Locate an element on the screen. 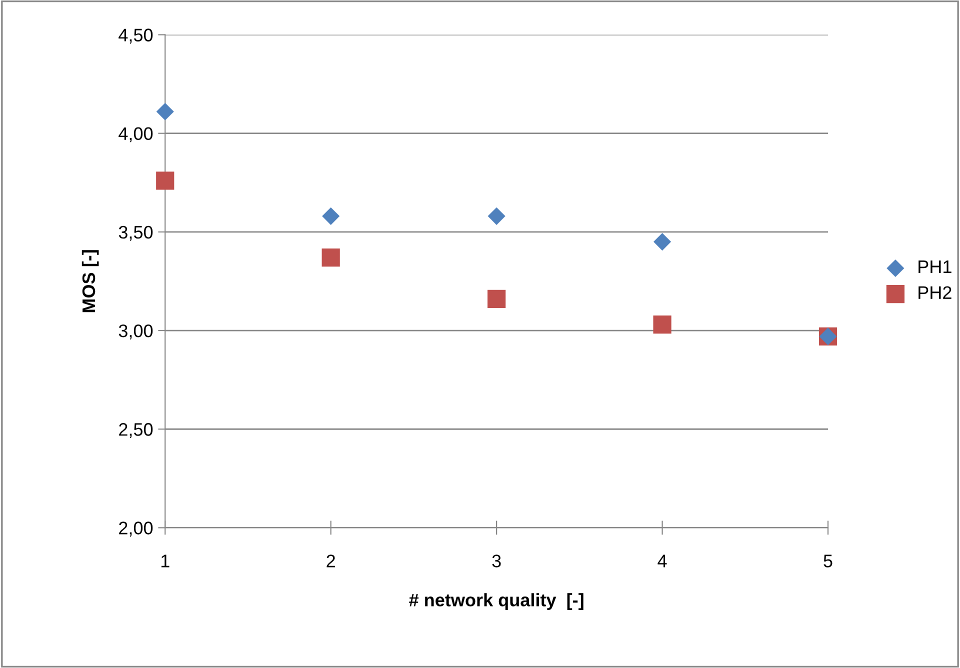  x-tick-label: 1 is located at coordinates (165, 561).